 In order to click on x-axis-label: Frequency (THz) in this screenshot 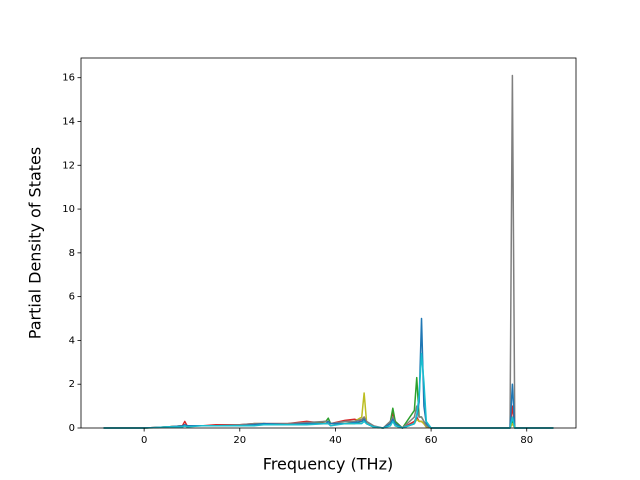, I will do `click(328, 464)`.